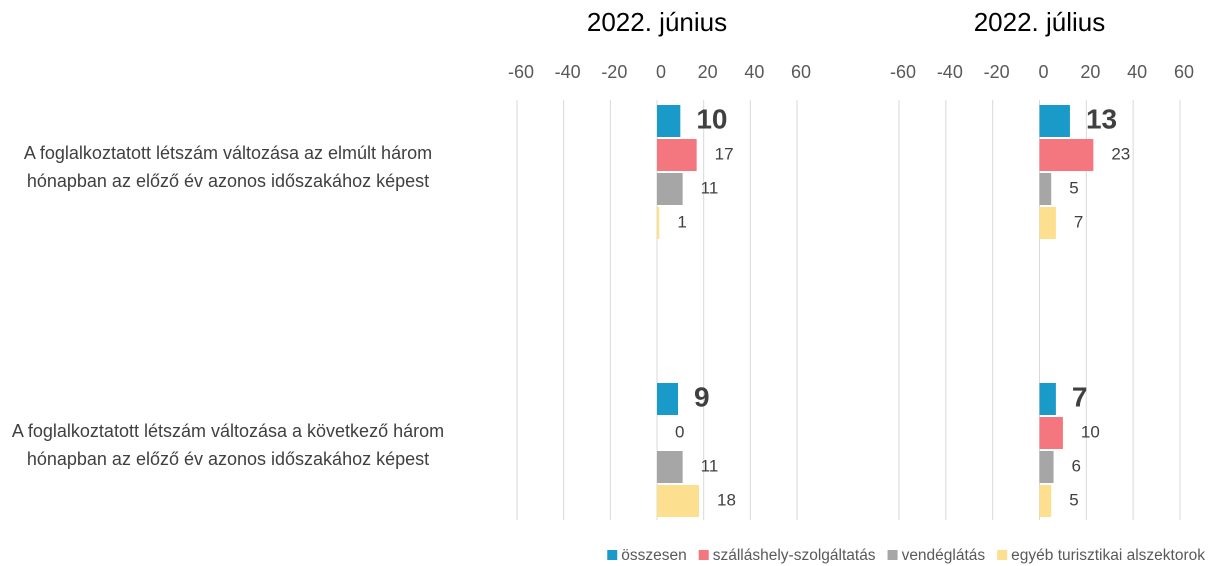 The image size is (1208, 566). I want to click on data-label: 0, so click(679, 431).